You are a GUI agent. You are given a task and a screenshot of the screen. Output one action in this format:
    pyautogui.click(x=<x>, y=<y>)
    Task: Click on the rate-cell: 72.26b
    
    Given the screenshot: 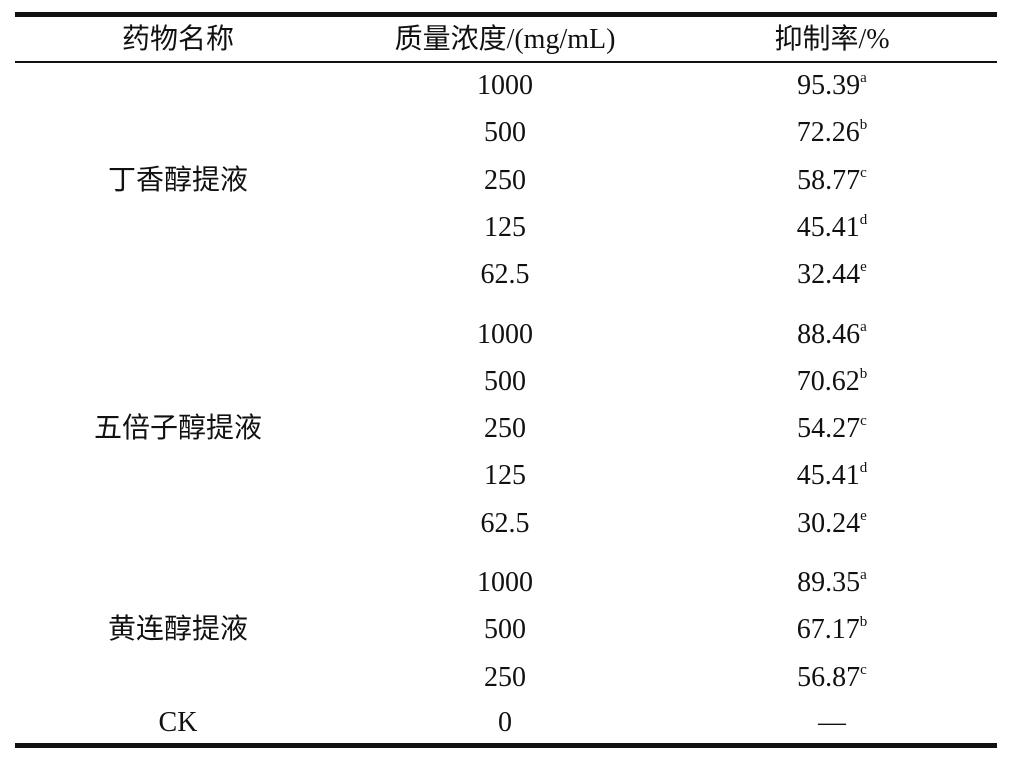 What is the action you would take?
    pyautogui.click(x=832, y=133)
    